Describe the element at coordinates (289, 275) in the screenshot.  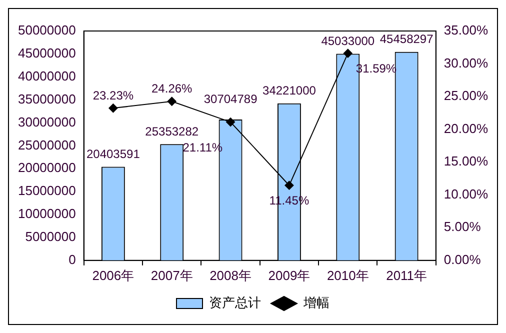
I see `x-tick-label: 2009年` at that location.